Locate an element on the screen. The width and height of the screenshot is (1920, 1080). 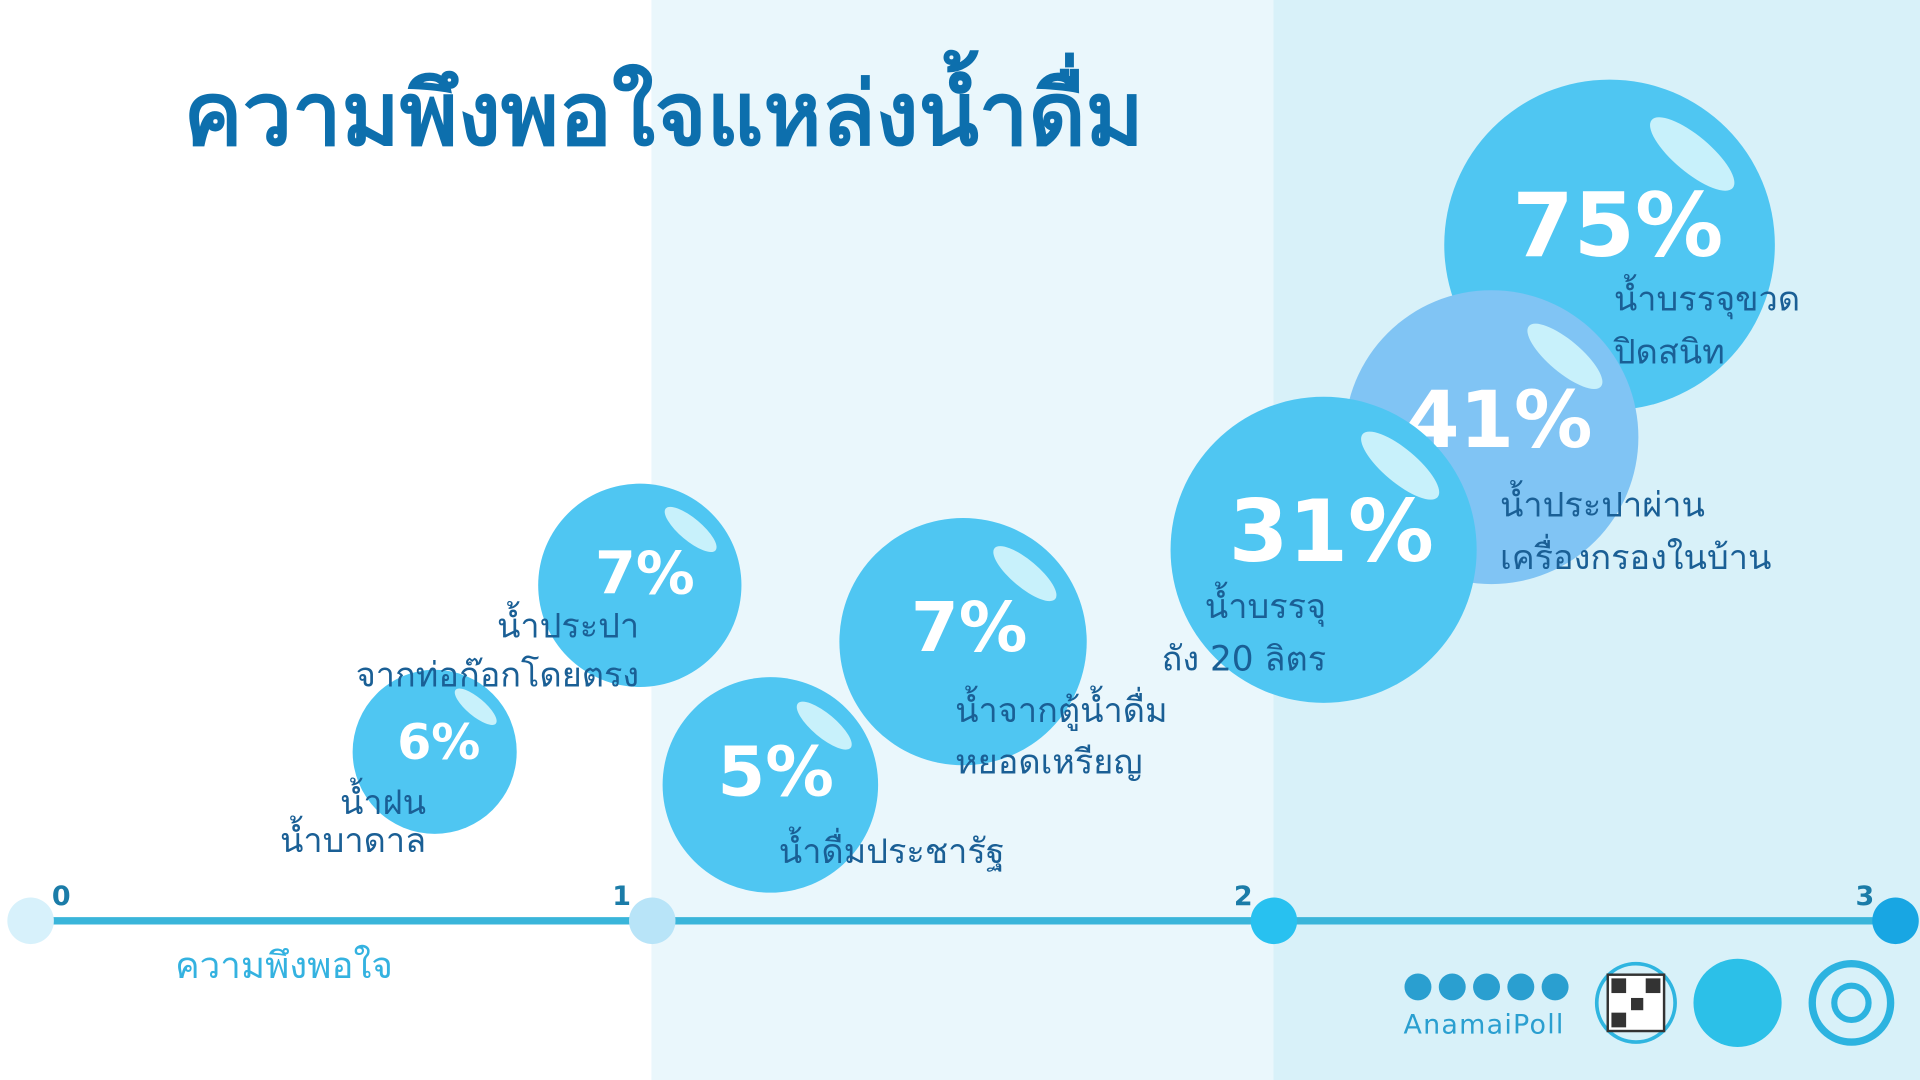
value-label: 75% is located at coordinates (1617, 225).